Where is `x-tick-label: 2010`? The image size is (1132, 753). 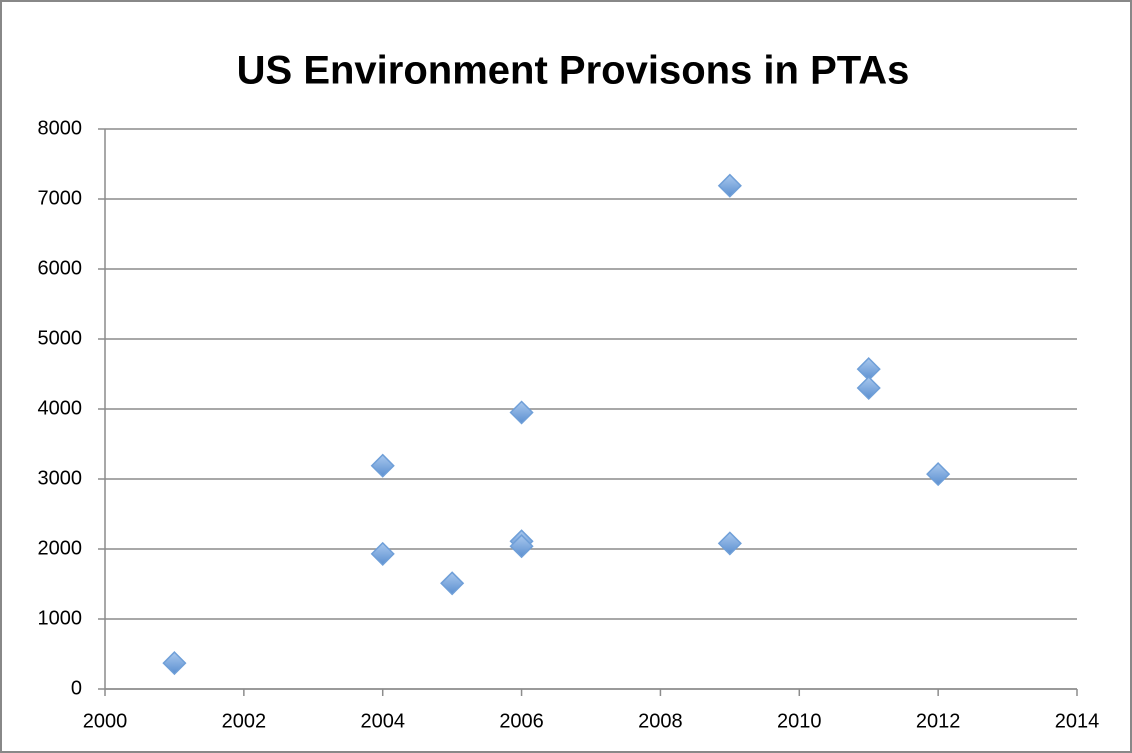
x-tick-label: 2010 is located at coordinates (799, 721).